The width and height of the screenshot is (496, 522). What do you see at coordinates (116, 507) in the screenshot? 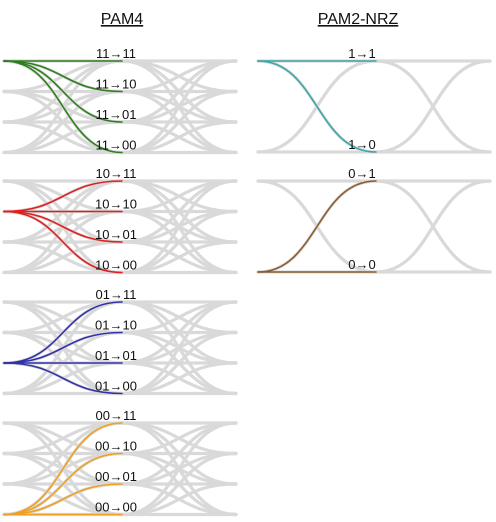
I see `transition-label: 00→00` at bounding box center [116, 507].